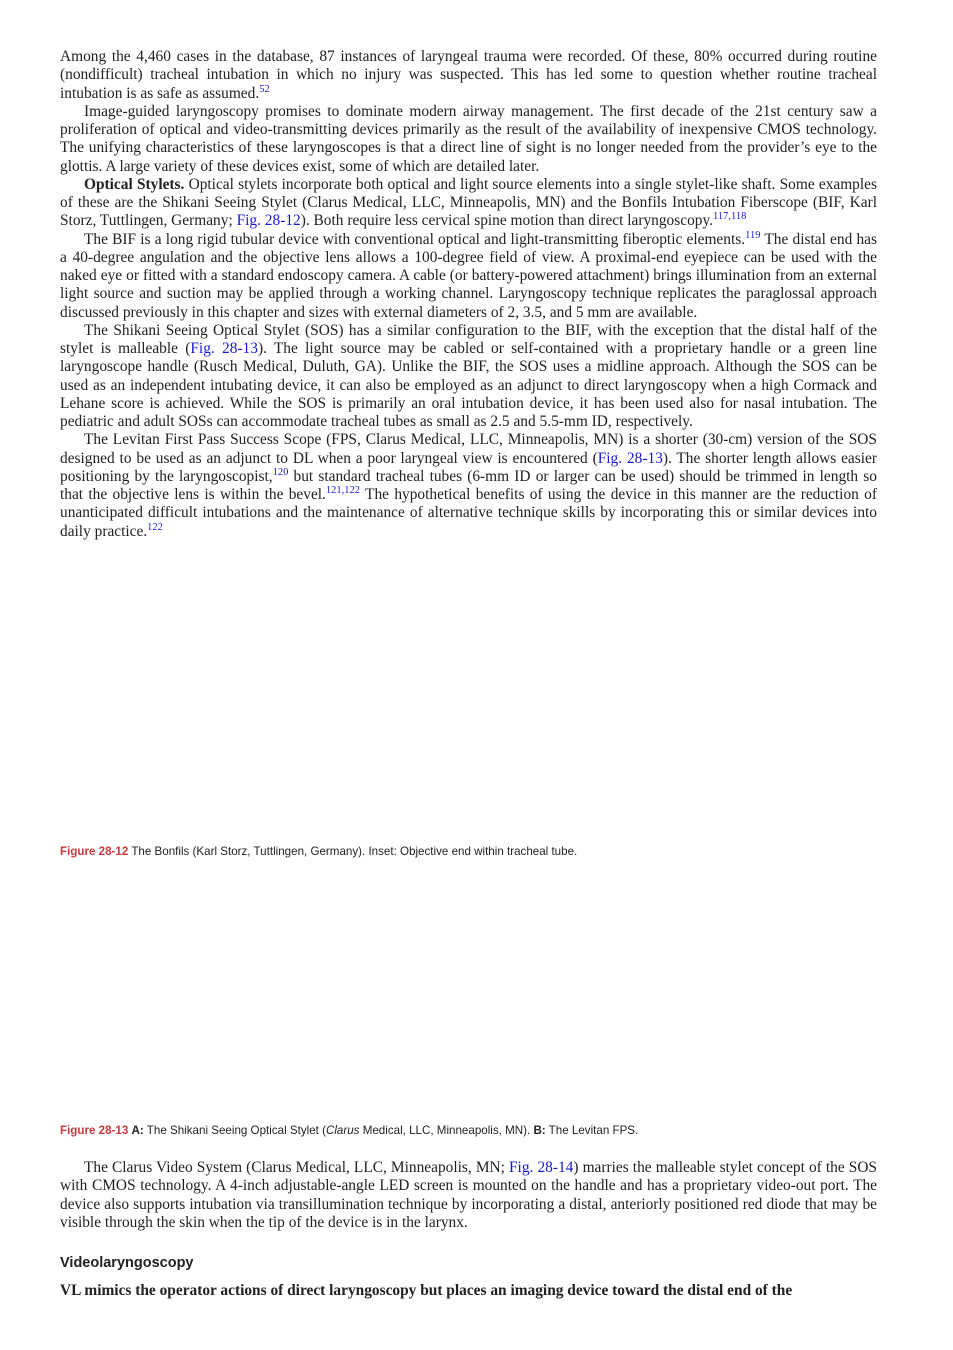 This screenshot has height=1350, width=953. I want to click on bold-text: A:, so click(137, 1130).